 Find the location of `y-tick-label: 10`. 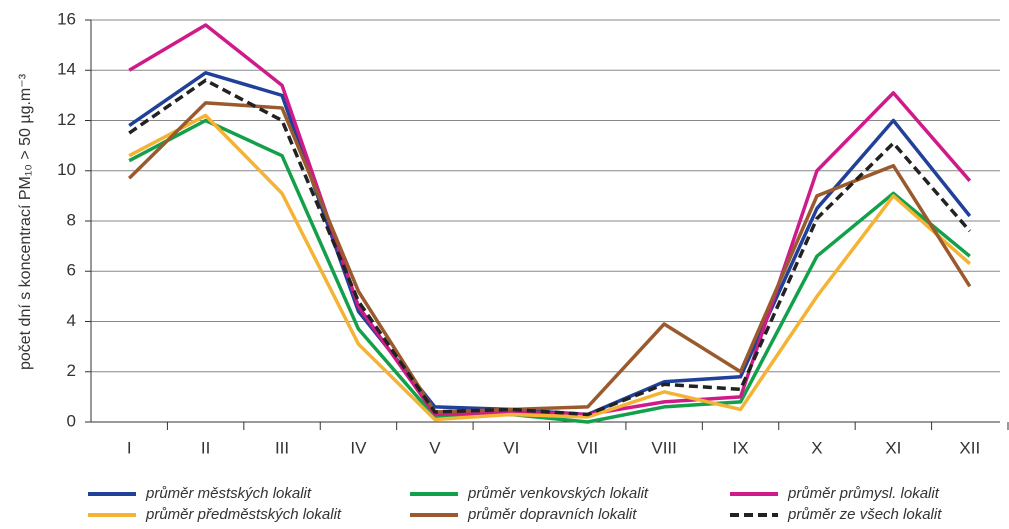

y-tick-label: 10 is located at coordinates (66, 169).